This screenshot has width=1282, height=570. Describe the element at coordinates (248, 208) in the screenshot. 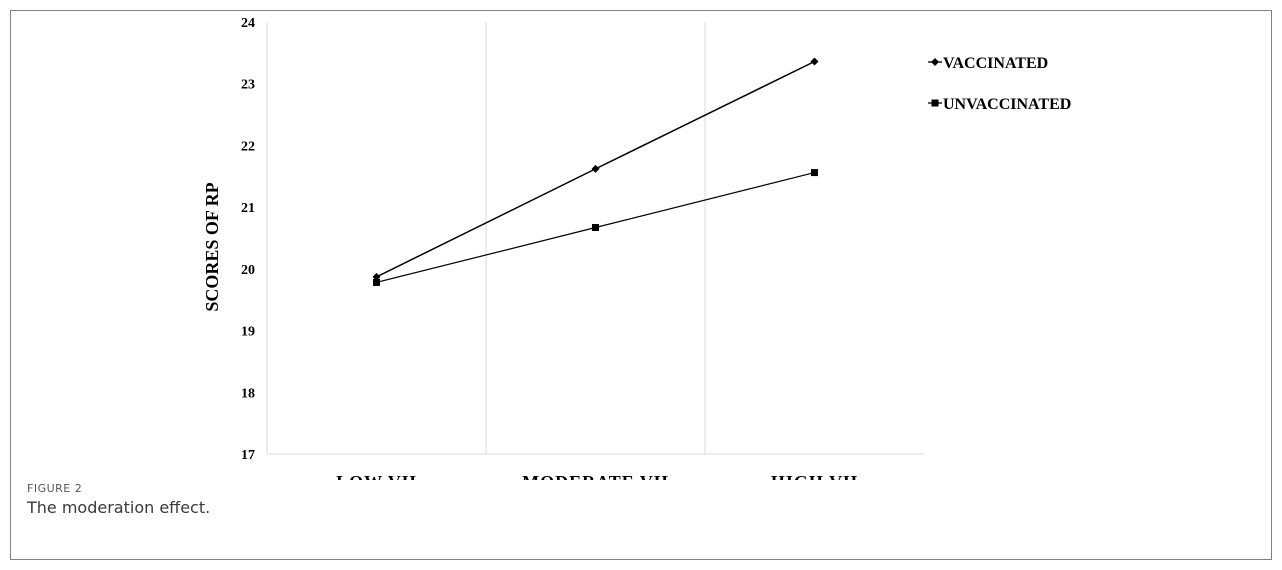

I see `y-tick-21: 21` at that location.